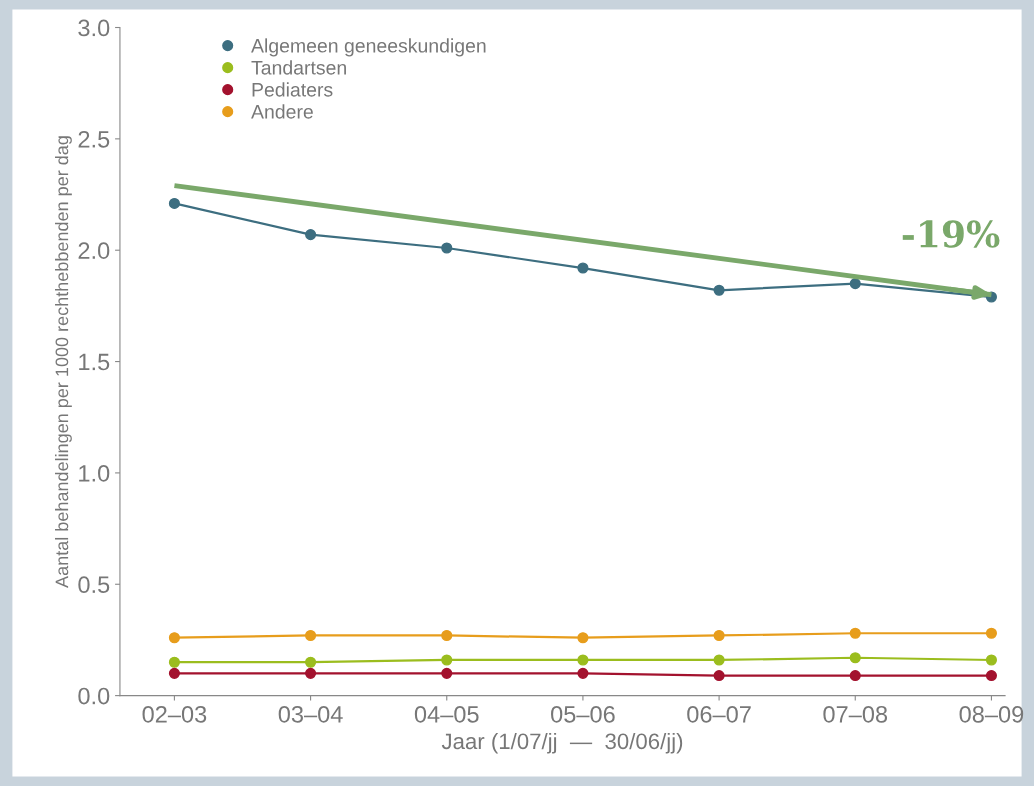 The height and width of the screenshot is (786, 1034). Describe the element at coordinates (292, 89) in the screenshot. I see `legend-label: Pediaters` at that location.